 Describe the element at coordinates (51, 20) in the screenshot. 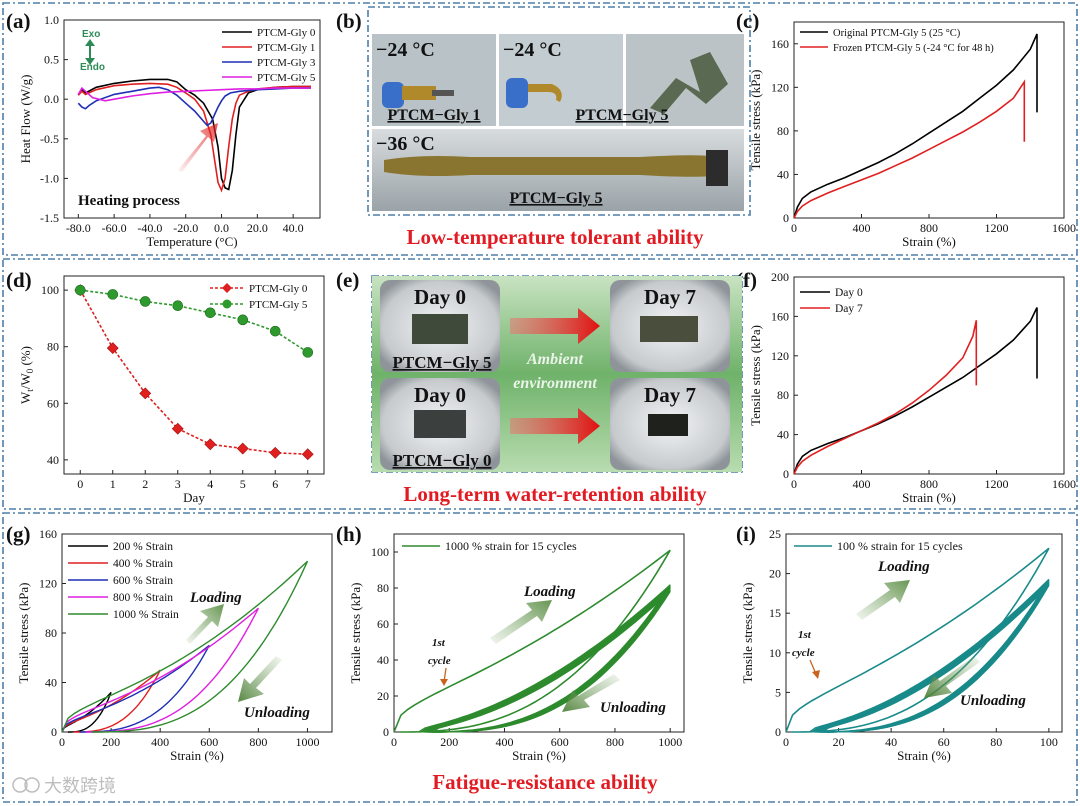

I see `y-tick-label: 1.0` at that location.